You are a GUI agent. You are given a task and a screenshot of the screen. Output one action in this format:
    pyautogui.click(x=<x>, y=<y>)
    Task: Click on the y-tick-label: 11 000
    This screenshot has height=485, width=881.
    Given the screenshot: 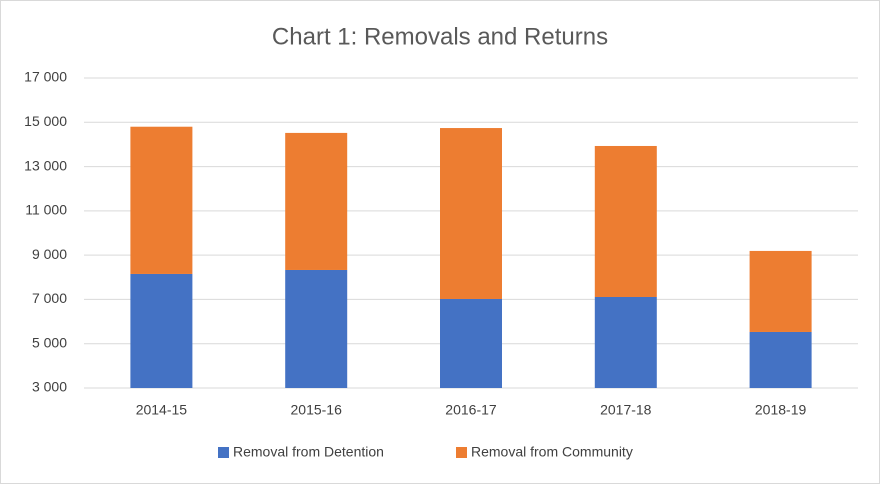 What is the action you would take?
    pyautogui.click(x=46, y=210)
    